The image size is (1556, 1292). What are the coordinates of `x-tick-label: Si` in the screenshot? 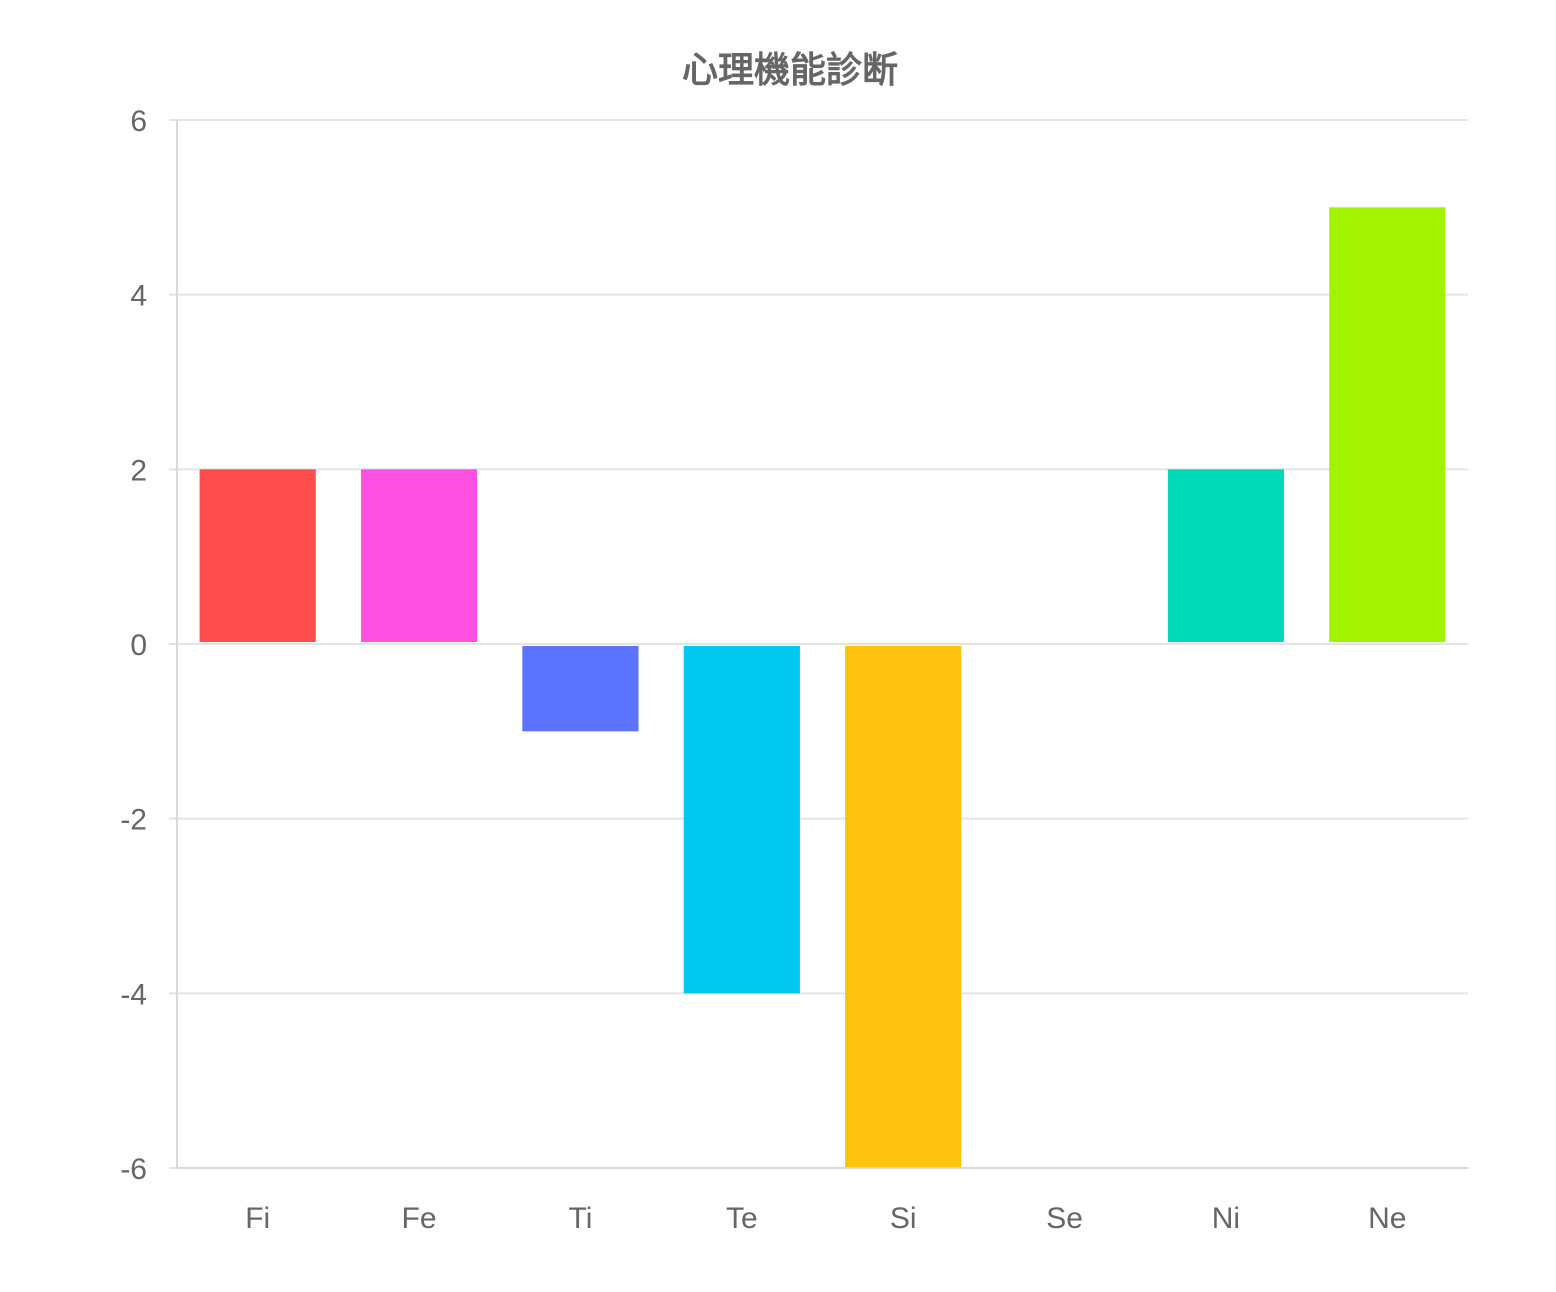 It's located at (903, 1218).